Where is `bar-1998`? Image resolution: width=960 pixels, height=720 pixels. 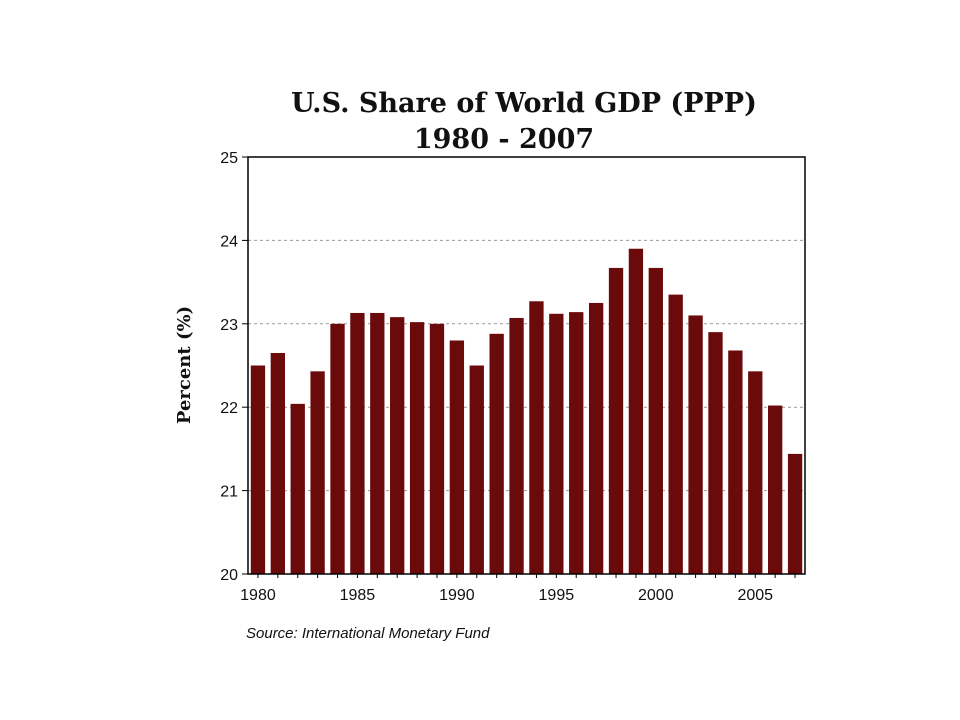 bar-1998 is located at coordinates (616, 420).